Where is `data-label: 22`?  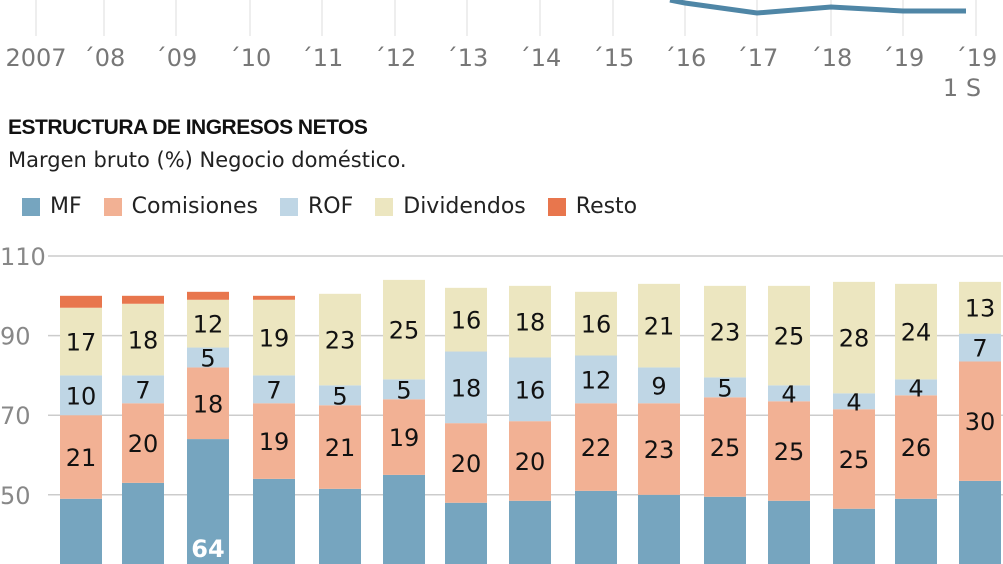 data-label: 22 is located at coordinates (596, 448).